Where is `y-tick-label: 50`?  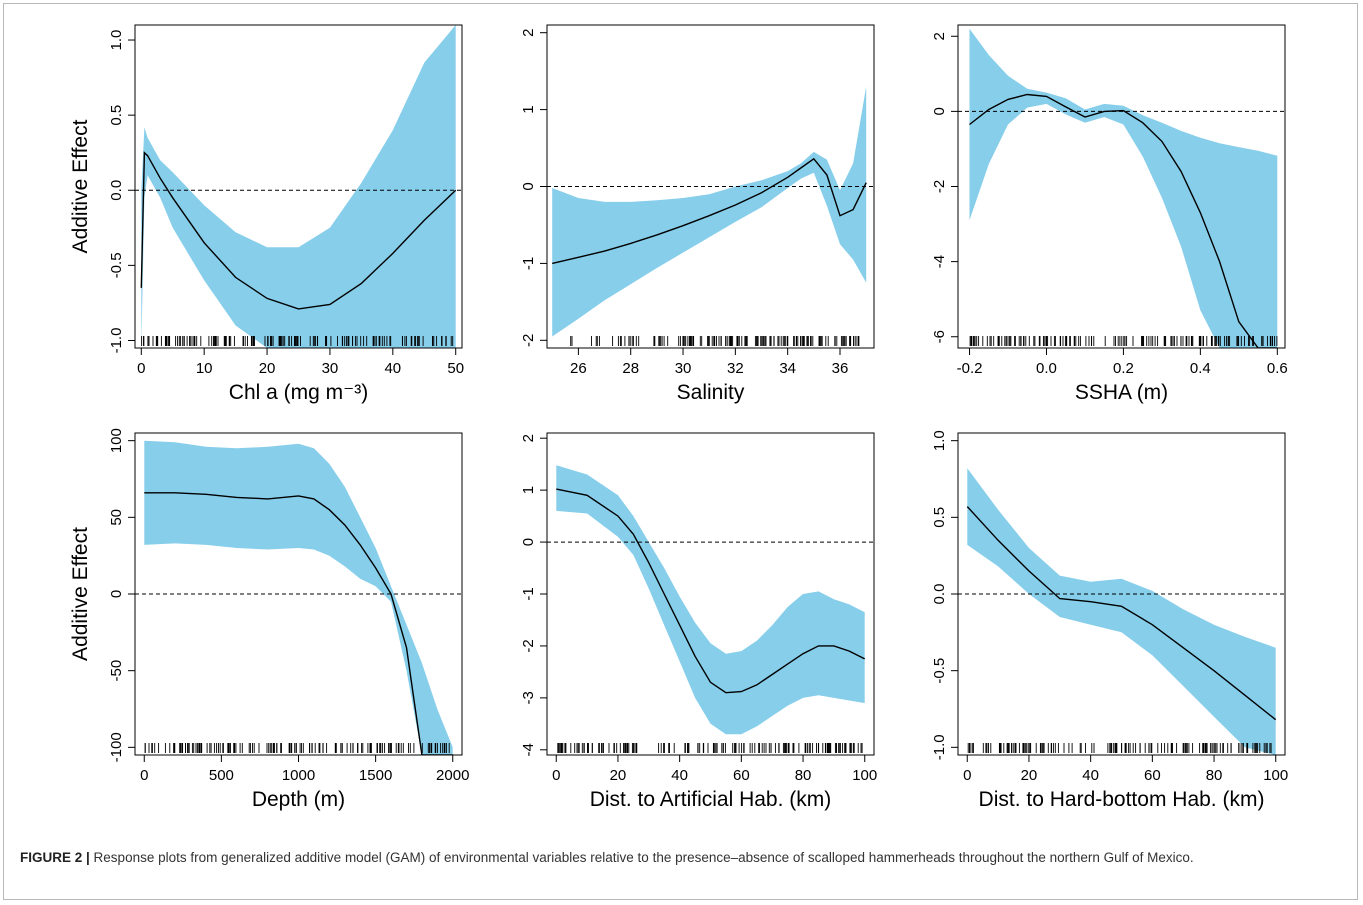 y-tick-label: 50 is located at coordinates (116, 517).